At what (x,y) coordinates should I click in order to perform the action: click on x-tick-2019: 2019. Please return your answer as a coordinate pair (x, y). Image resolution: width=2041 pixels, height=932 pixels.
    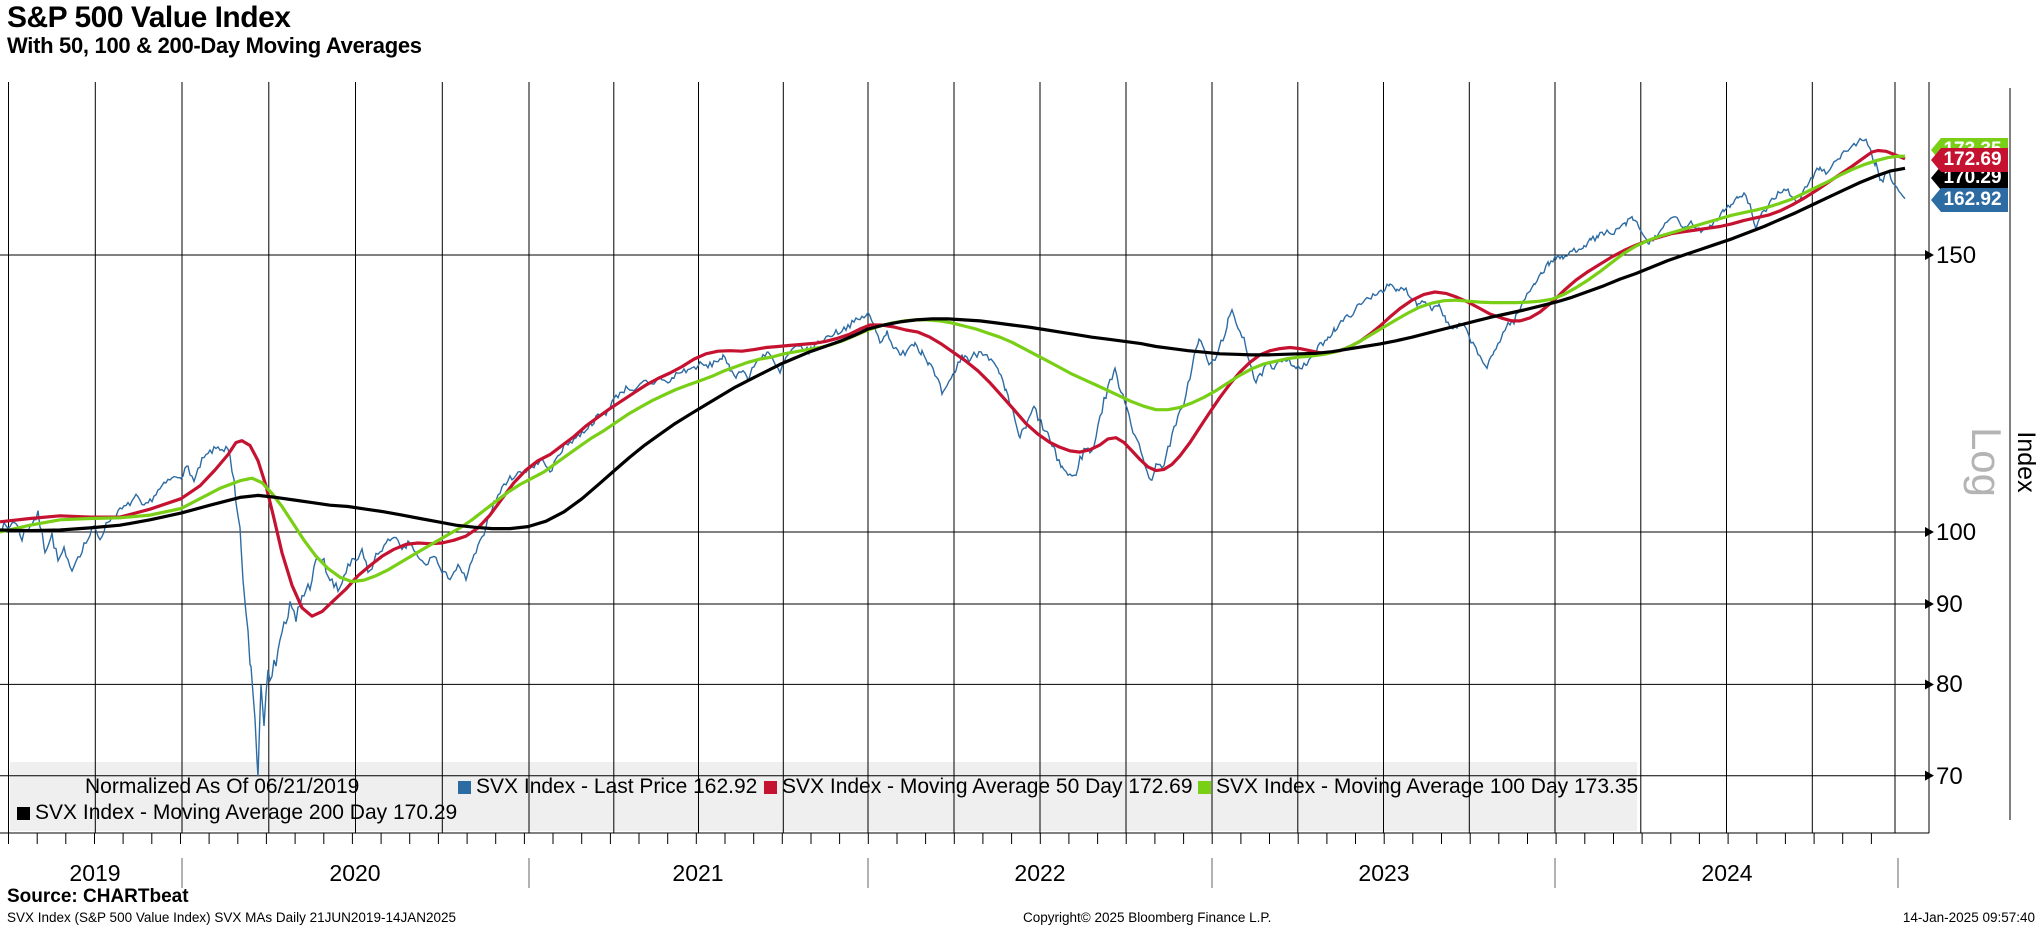
    Looking at the image, I should click on (95, 873).